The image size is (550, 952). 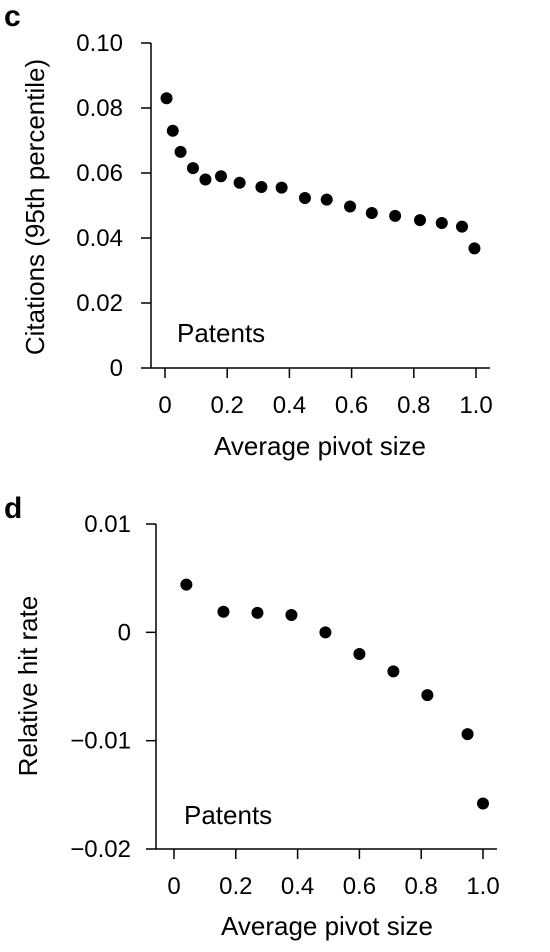 I want to click on y-tick-label: 0.01, so click(x=107, y=524).